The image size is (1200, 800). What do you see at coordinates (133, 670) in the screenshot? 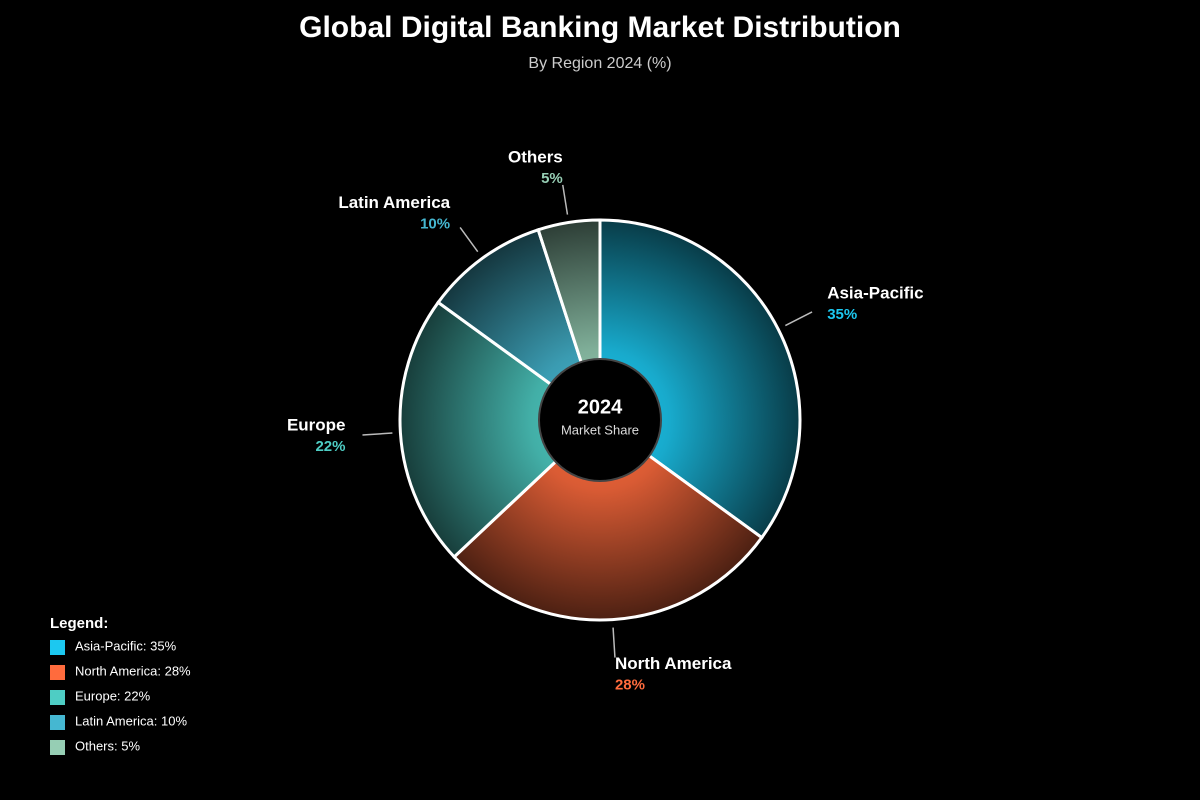
I see `legend-label: North America: 28%` at bounding box center [133, 670].